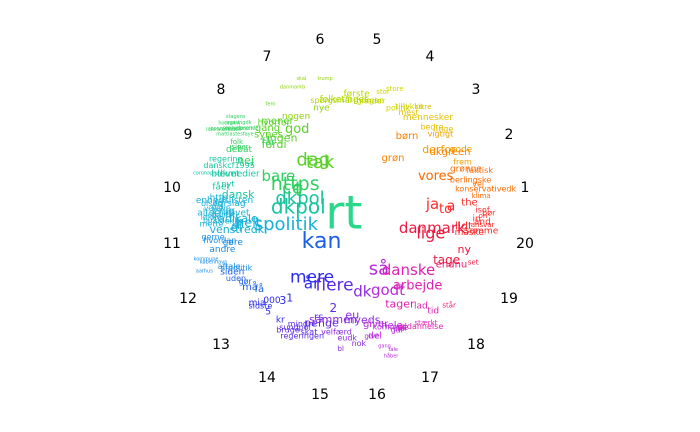 The width and height of the screenshot is (700, 432). I want to click on extra-word-2: grøn, so click(393, 158).